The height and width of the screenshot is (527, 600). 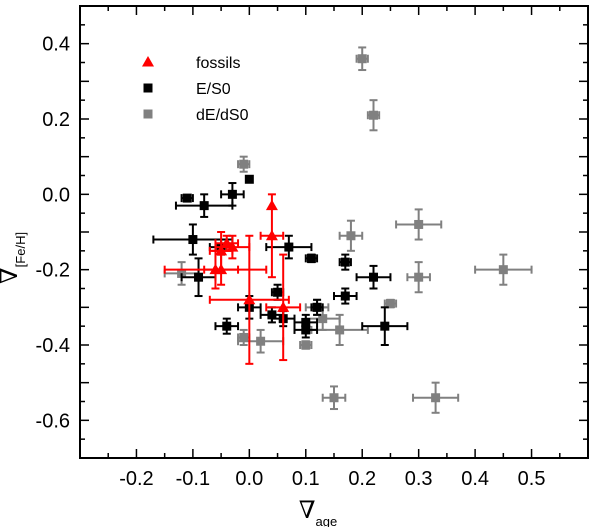 I want to click on x-tick-label: 0.1, so click(x=306, y=479).